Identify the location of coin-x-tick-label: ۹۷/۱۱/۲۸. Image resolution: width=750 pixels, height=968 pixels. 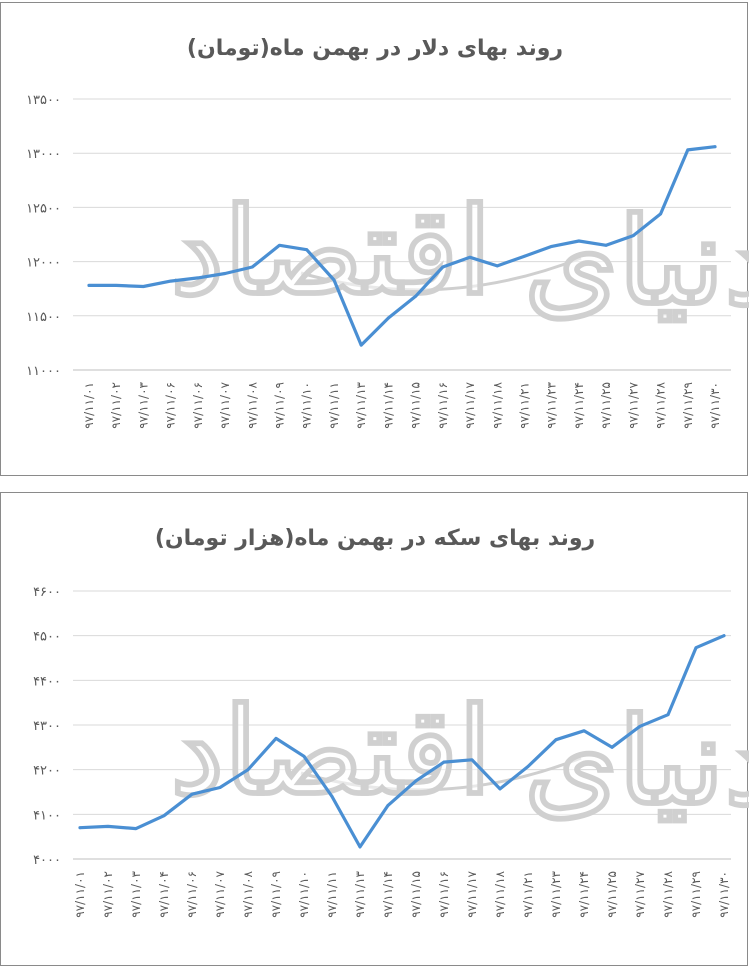
(668, 893).